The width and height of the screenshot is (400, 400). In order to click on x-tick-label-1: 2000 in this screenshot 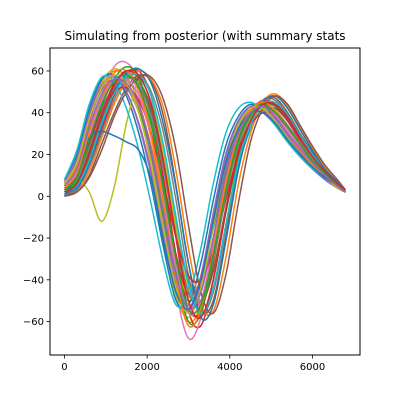, I will do `click(146, 367)`.